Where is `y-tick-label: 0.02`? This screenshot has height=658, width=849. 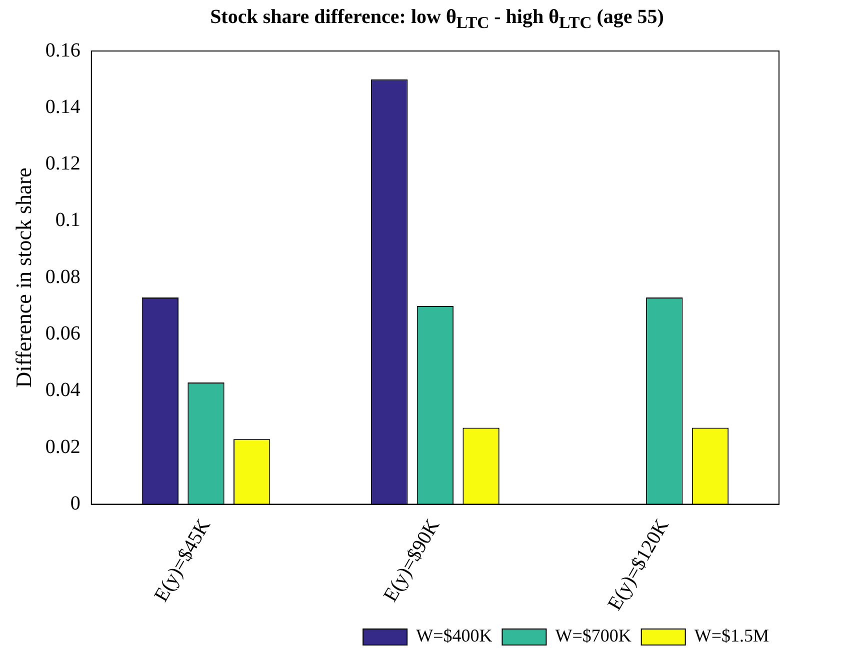
y-tick-label: 0.02 is located at coordinates (62, 447).